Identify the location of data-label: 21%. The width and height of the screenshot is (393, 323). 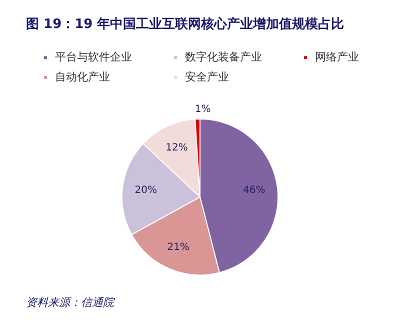
(178, 248).